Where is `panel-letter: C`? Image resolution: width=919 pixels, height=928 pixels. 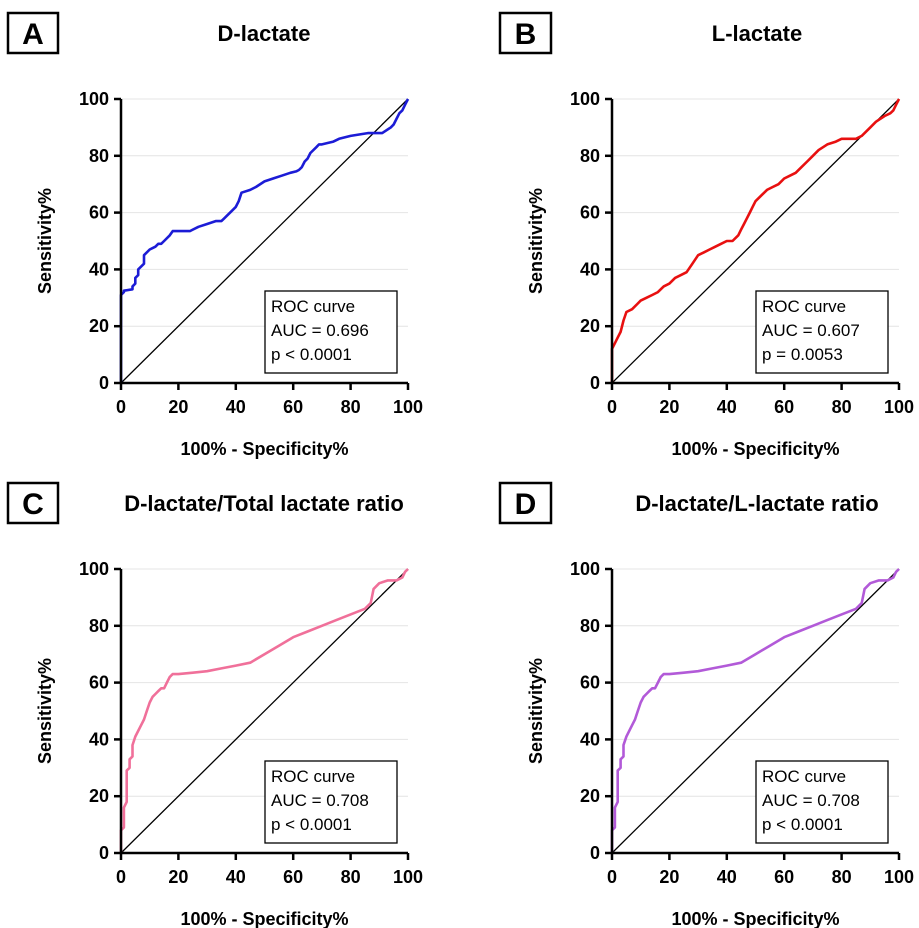 panel-letter: C is located at coordinates (33, 504).